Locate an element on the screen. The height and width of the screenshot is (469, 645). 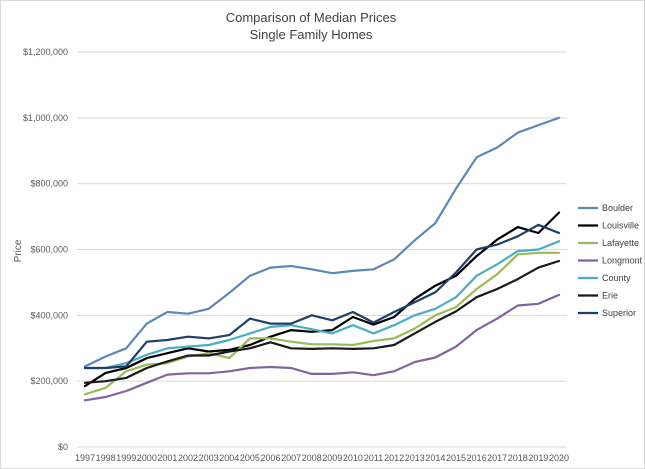
x-tick-label: 2015 is located at coordinates (456, 458).